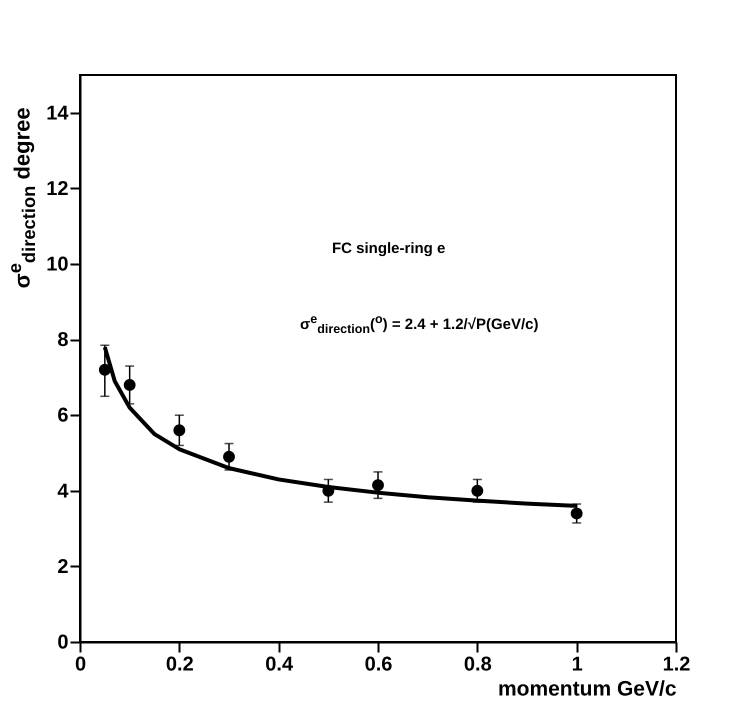 Image resolution: width=742 pixels, height=709 pixels. Describe the element at coordinates (57, 189) in the screenshot. I see `y-tick-label: 12` at that location.